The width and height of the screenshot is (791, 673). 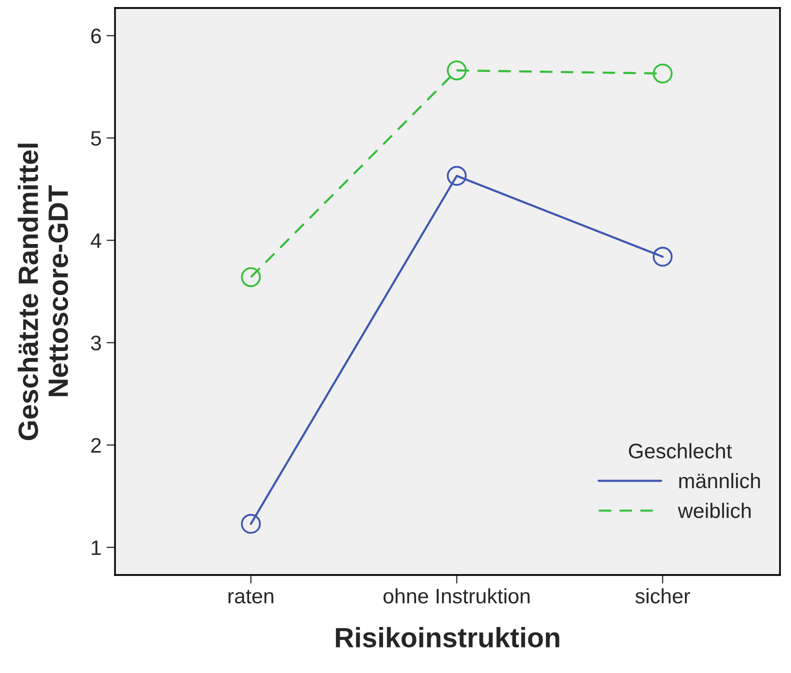 What do you see at coordinates (43, 292) in the screenshot?
I see `y-axis-title: Geschätzte Randmittel Nettoscore-GDT` at bounding box center [43, 292].